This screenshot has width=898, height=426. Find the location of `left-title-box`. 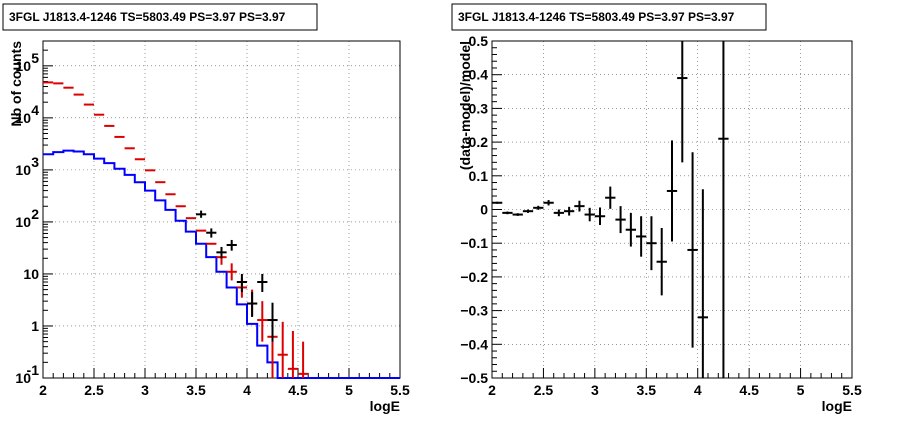

left-title-box is located at coordinates (160, 17).